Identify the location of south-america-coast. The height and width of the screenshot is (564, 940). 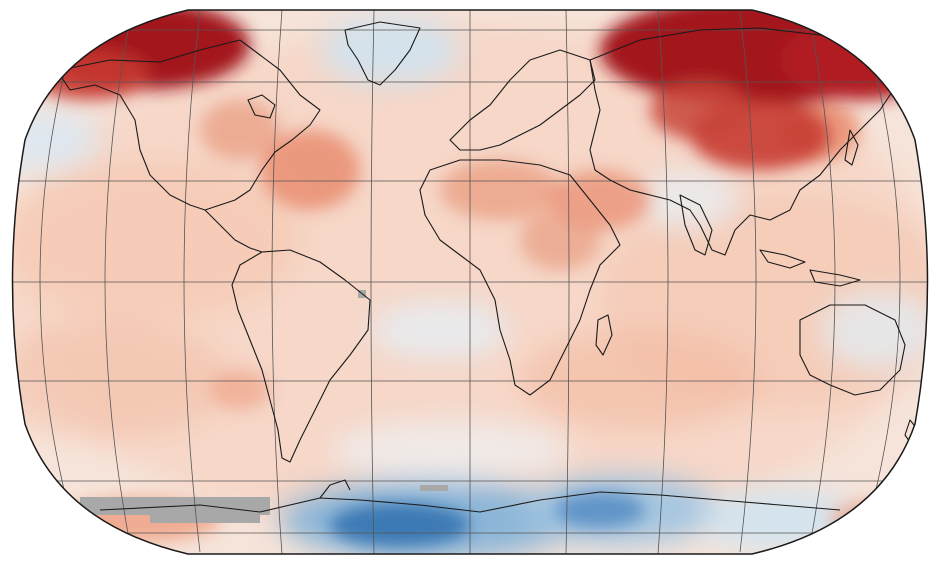
(301, 356).